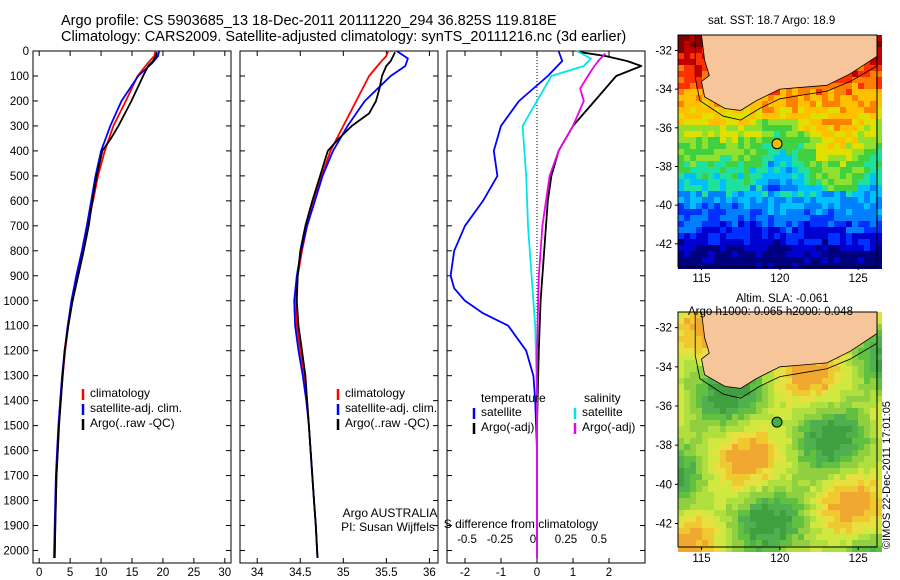 This screenshot has width=900, height=580. Describe the element at coordinates (16, 327) in the screenshot. I see `depth-tick-label: 1100` at that location.